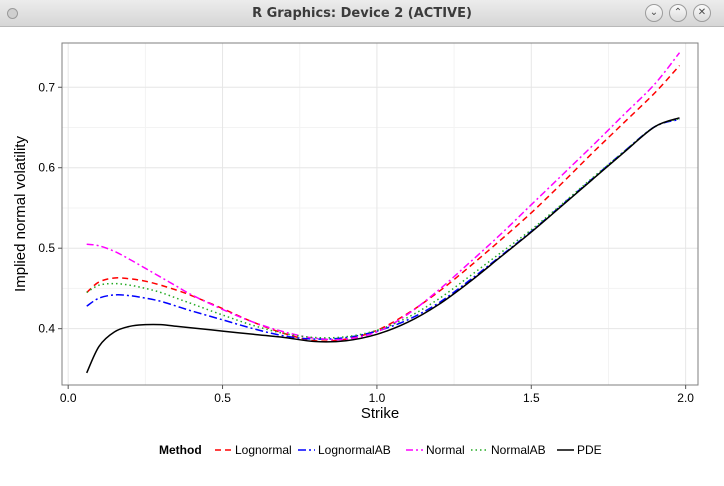 Image resolution: width=724 pixels, height=486 pixels. I want to click on y-tick-label: 0.4, so click(46, 329).